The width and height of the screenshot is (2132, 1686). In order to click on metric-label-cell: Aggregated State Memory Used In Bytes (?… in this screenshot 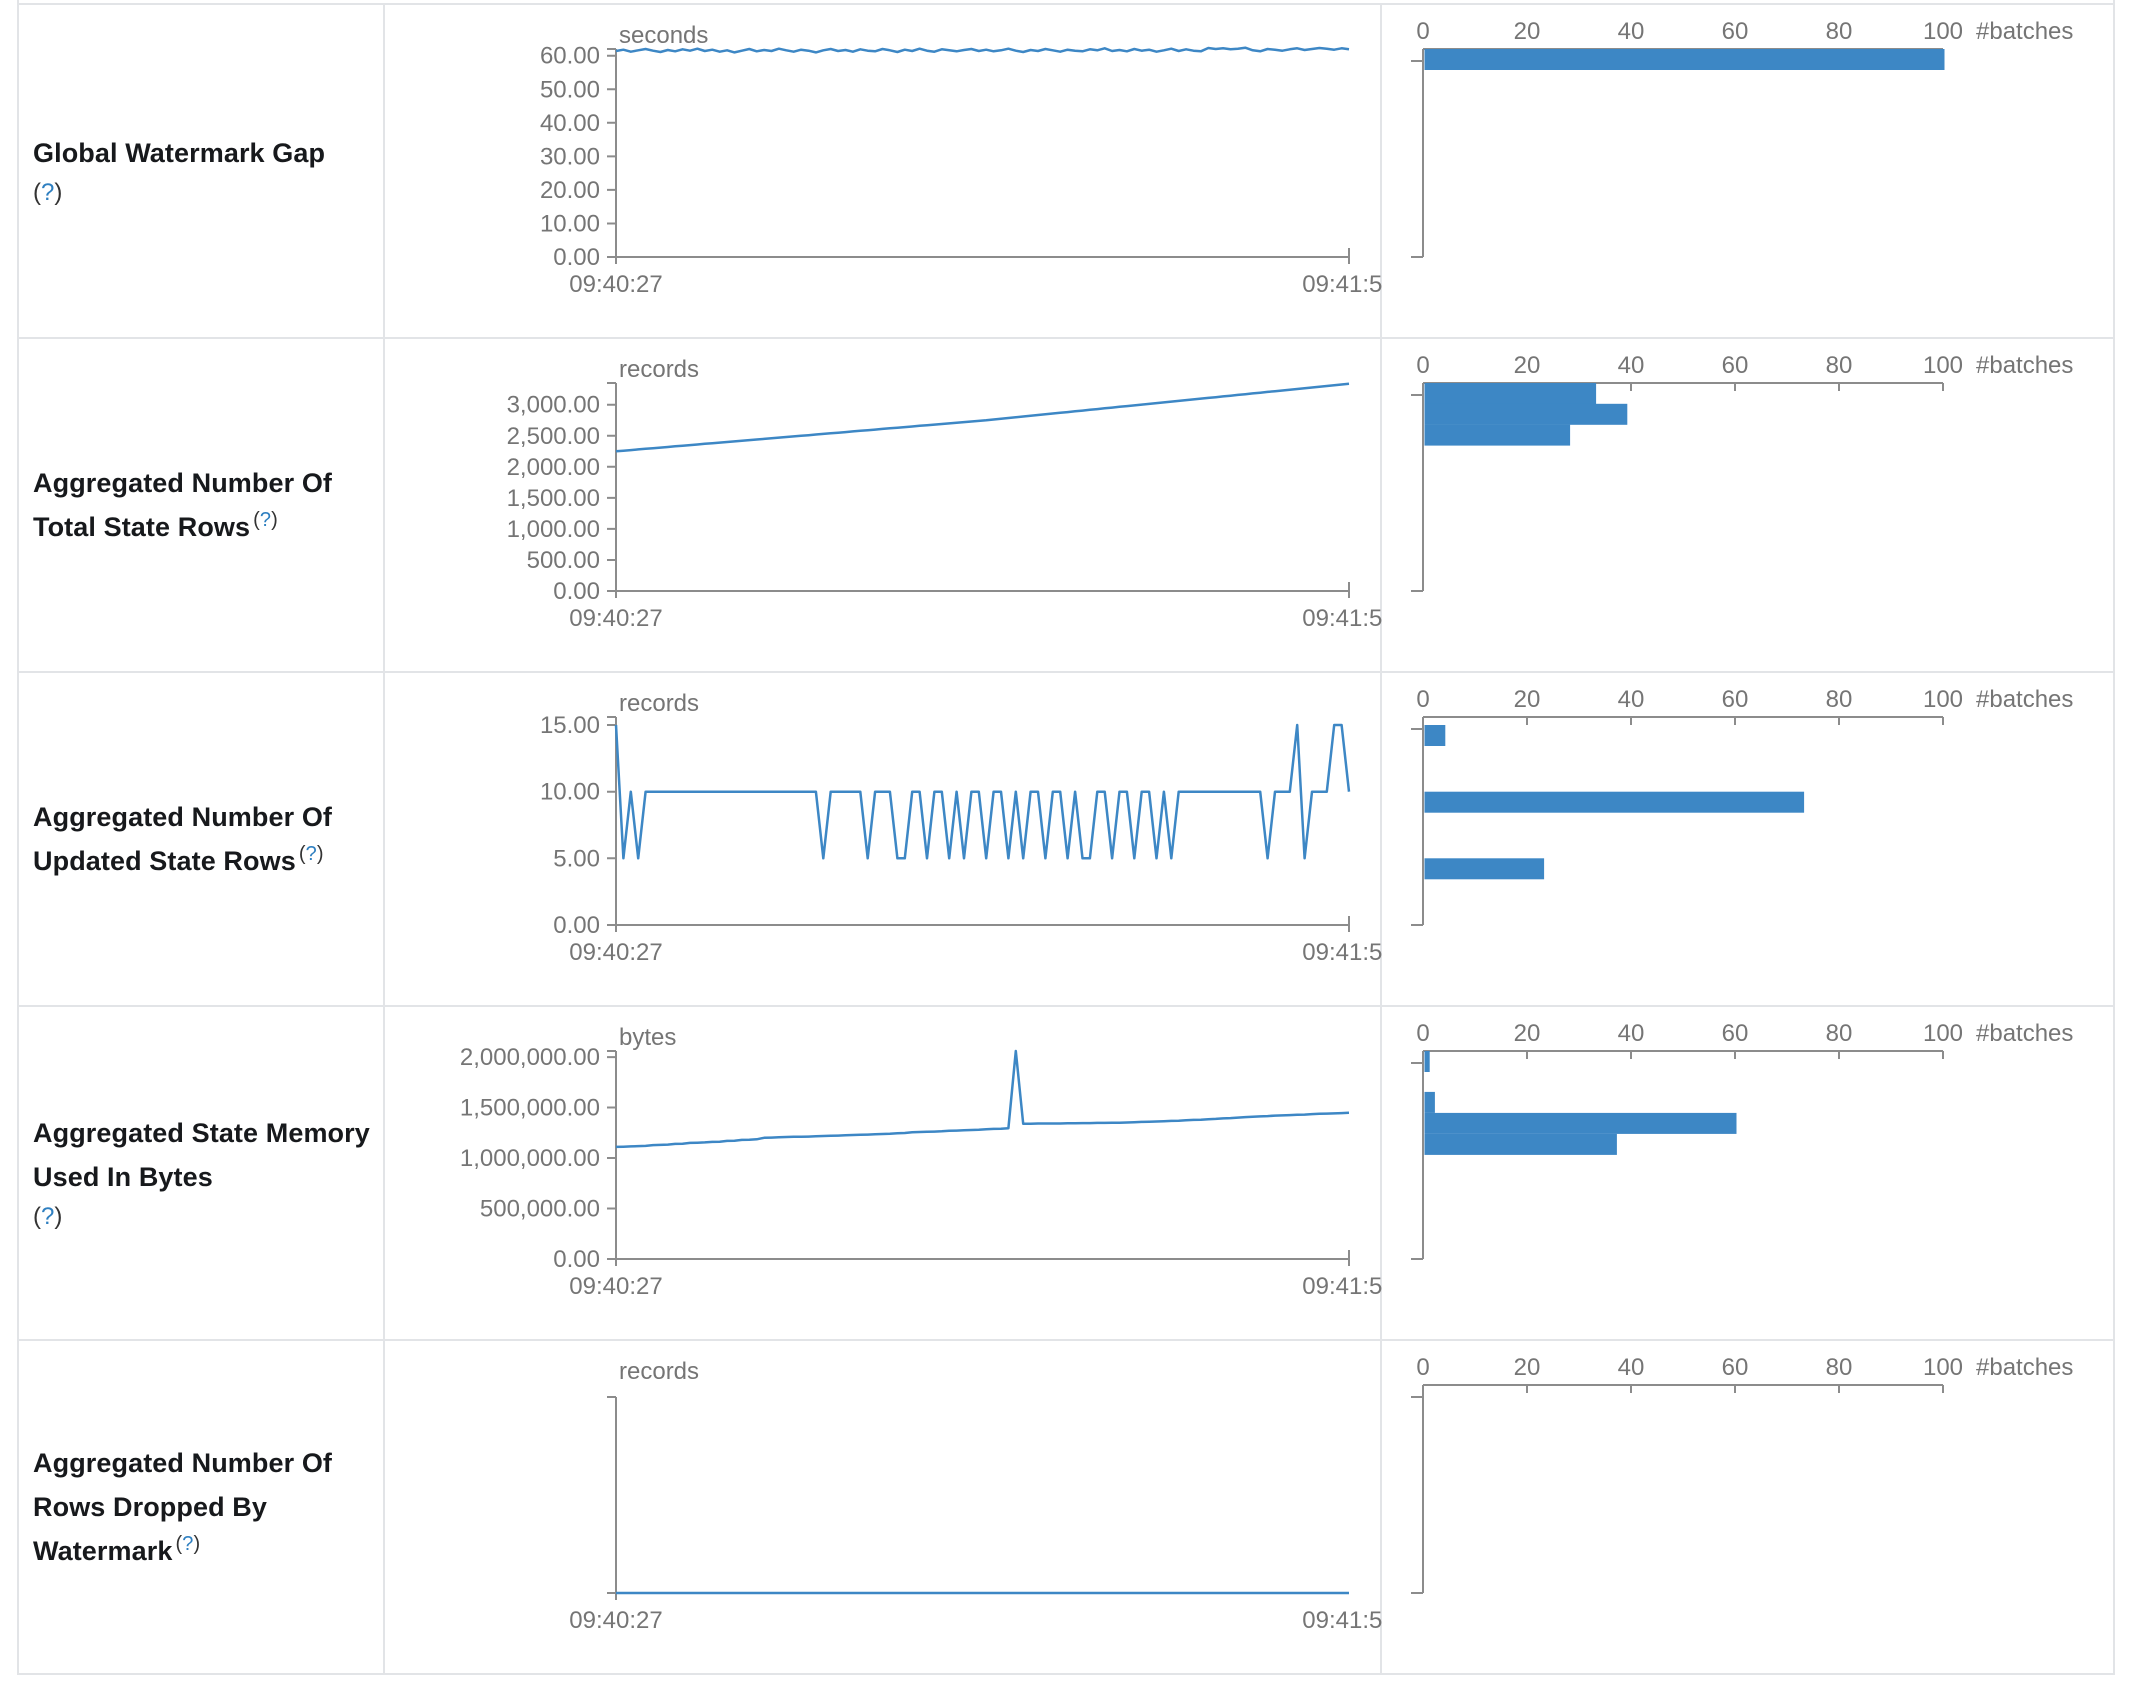, I will do `click(202, 1173)`.